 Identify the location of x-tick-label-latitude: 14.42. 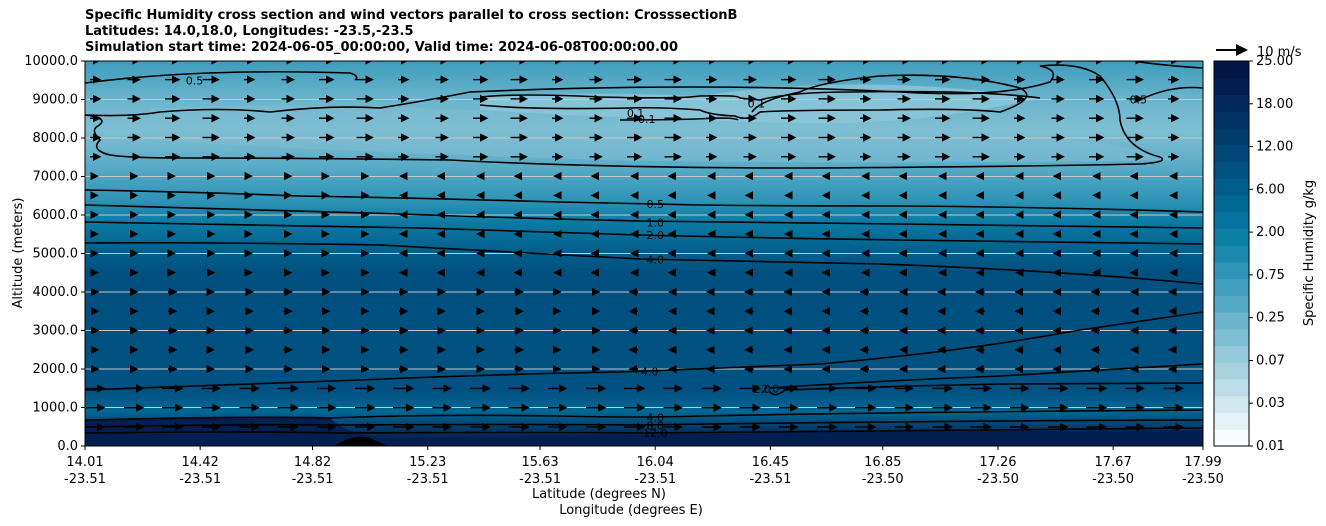
(200, 462).